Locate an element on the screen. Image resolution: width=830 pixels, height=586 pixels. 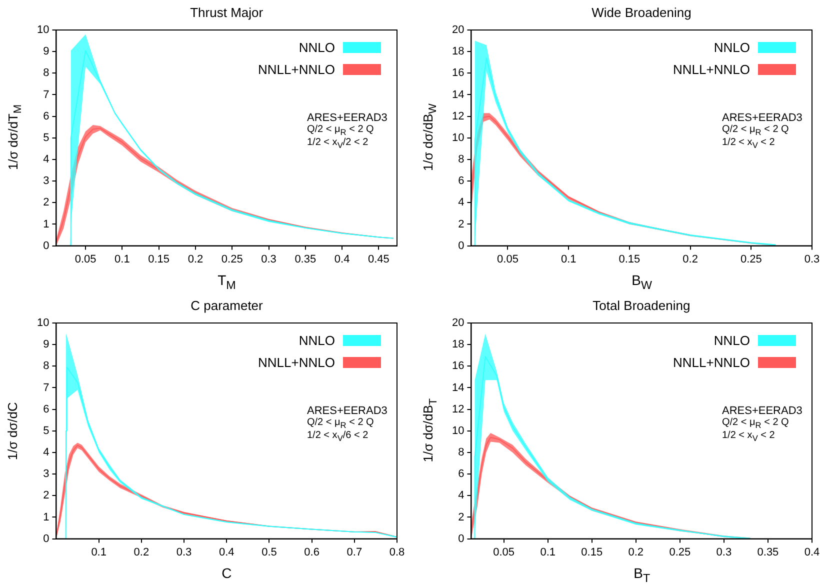
annotation: 1/2 < x$_{V}$/6 < 2 is located at coordinates (338, 437).